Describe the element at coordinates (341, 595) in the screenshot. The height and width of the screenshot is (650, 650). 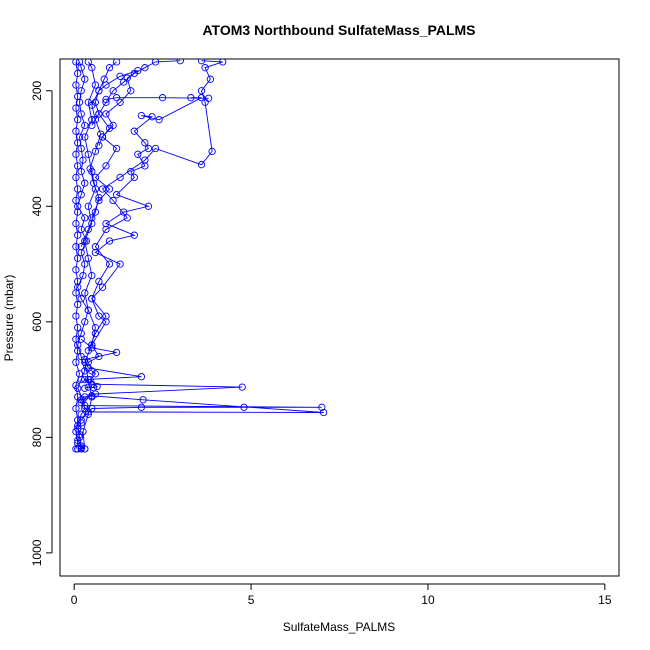
I see `x-axis: 0 5 10 15` at that location.